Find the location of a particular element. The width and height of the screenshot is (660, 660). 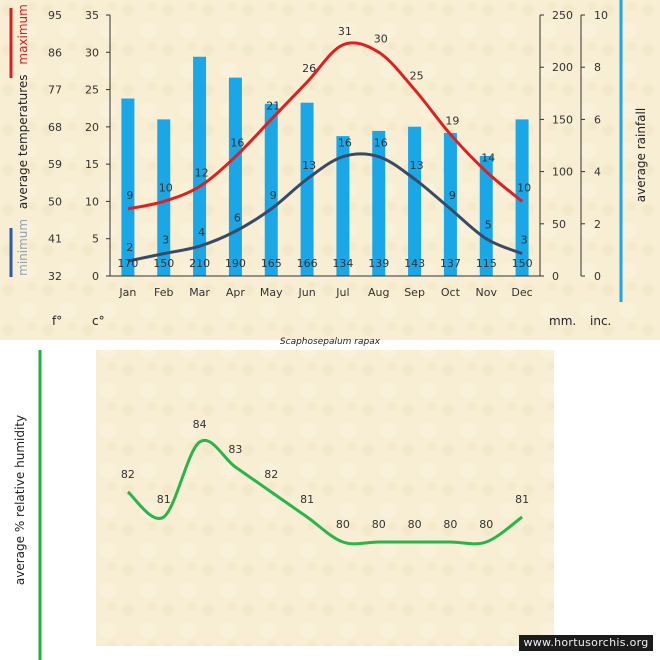

rainfall-bar-feb is located at coordinates (164, 198).